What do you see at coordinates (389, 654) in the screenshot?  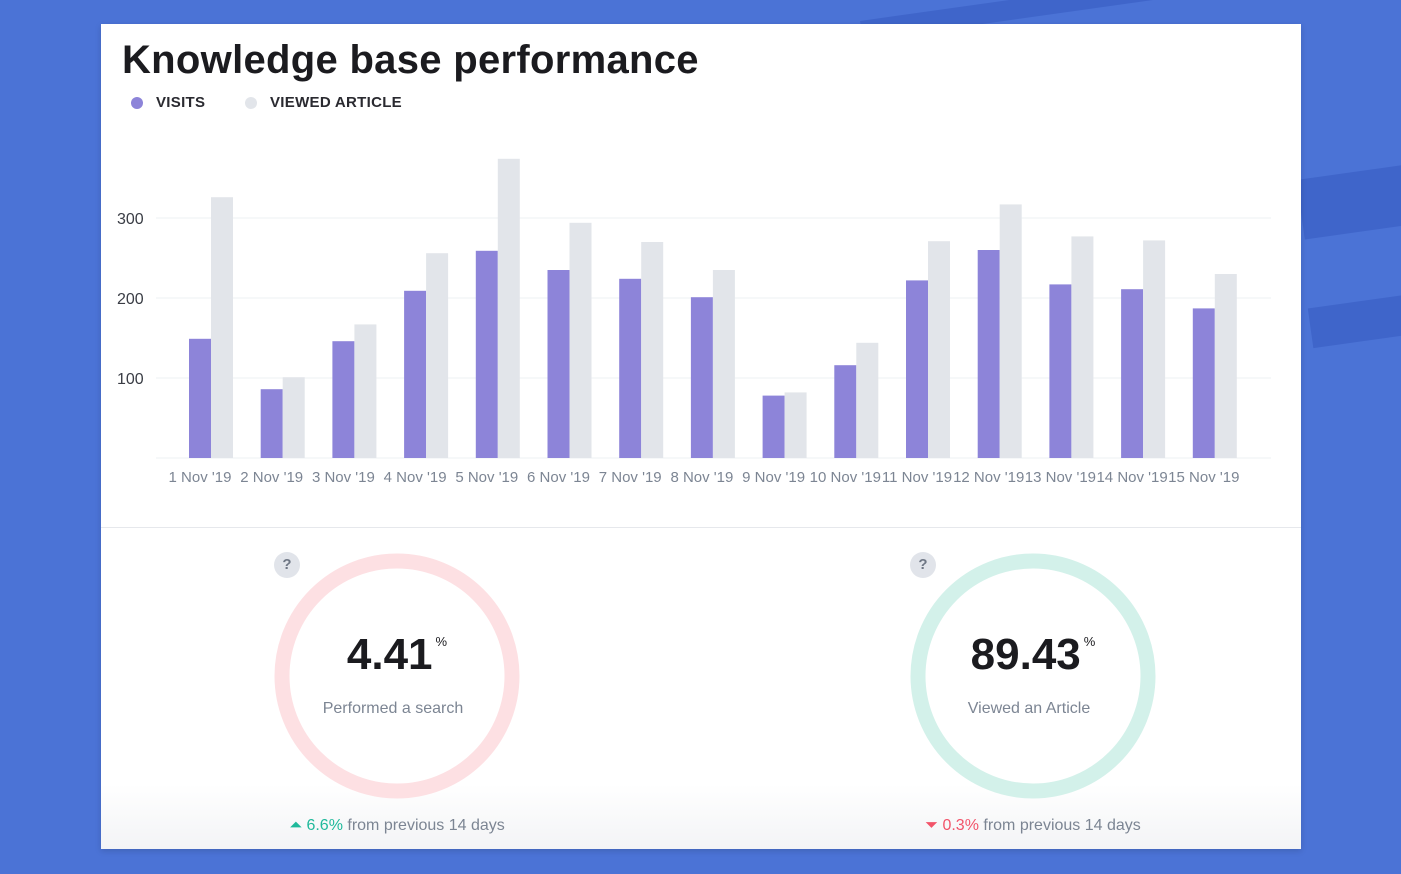 I see `value: 4.41` at bounding box center [389, 654].